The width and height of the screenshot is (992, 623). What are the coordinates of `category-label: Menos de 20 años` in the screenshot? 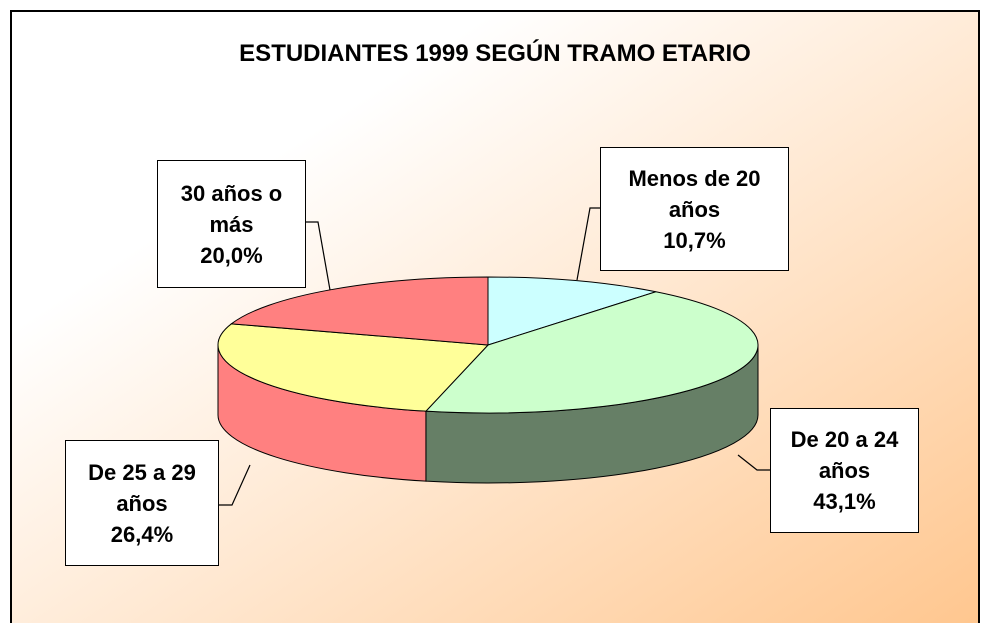 It's located at (694, 193).